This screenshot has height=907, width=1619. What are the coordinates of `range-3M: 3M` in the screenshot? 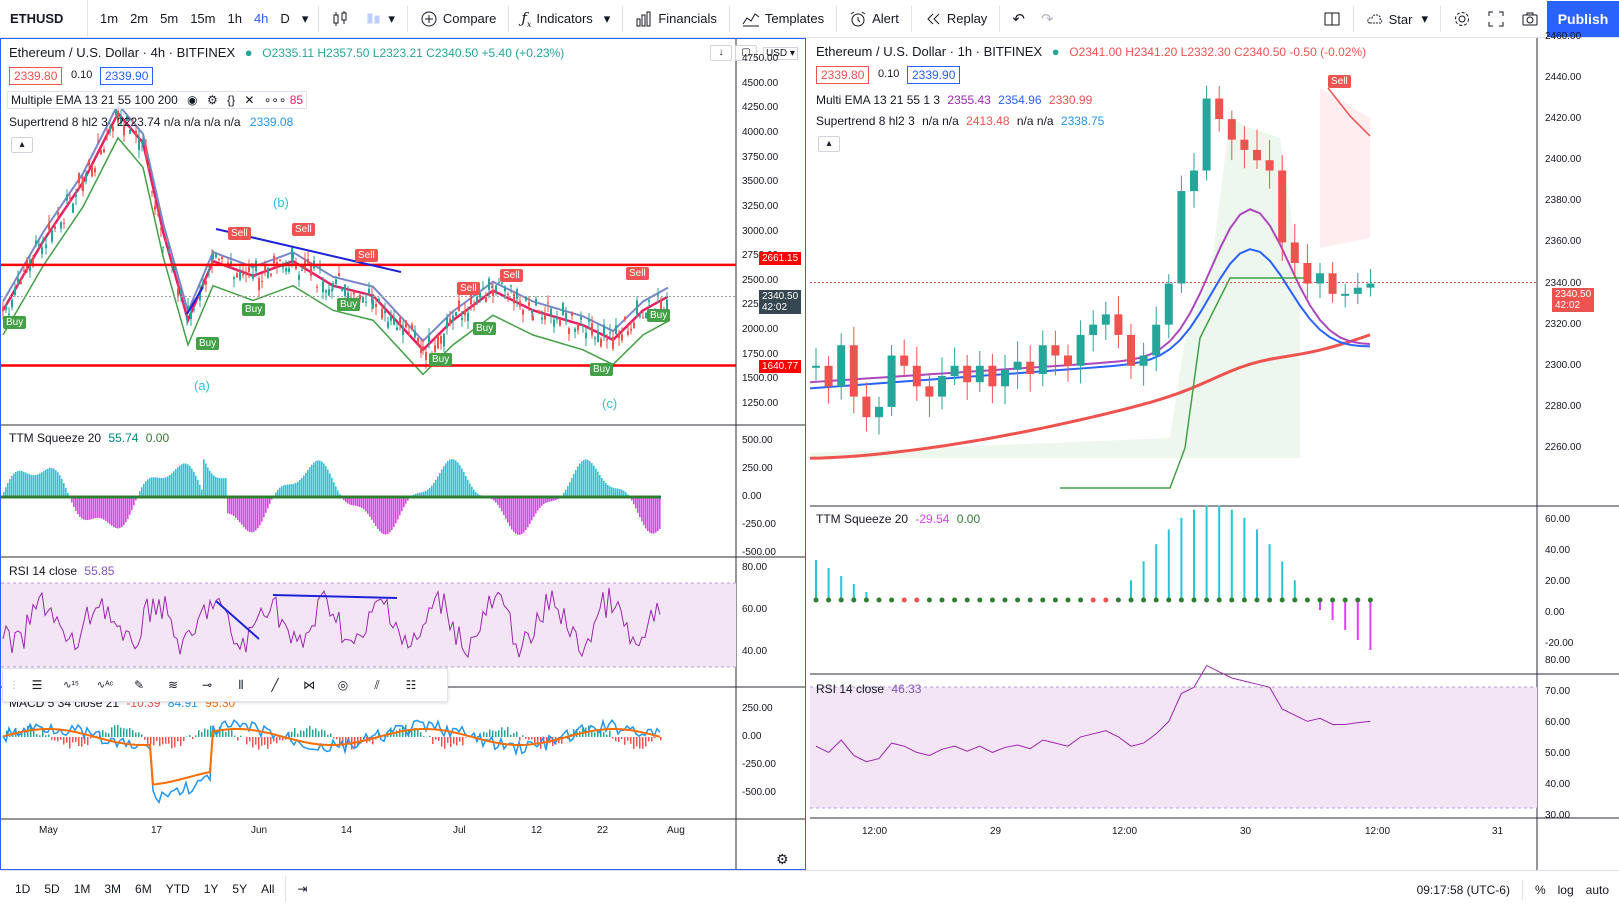 It's located at (113, 889).